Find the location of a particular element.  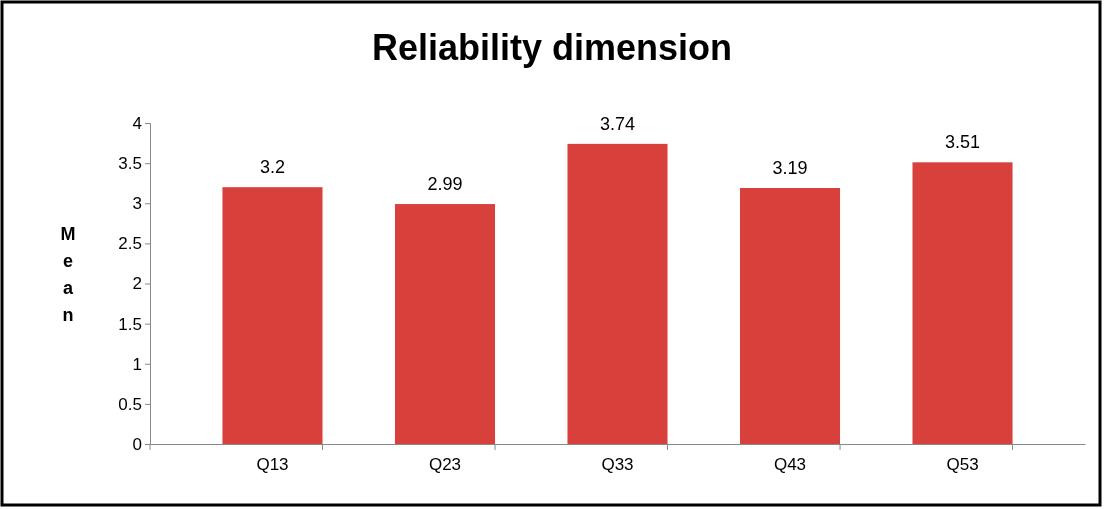

y-tick-label: 2.5 is located at coordinates (130, 244).